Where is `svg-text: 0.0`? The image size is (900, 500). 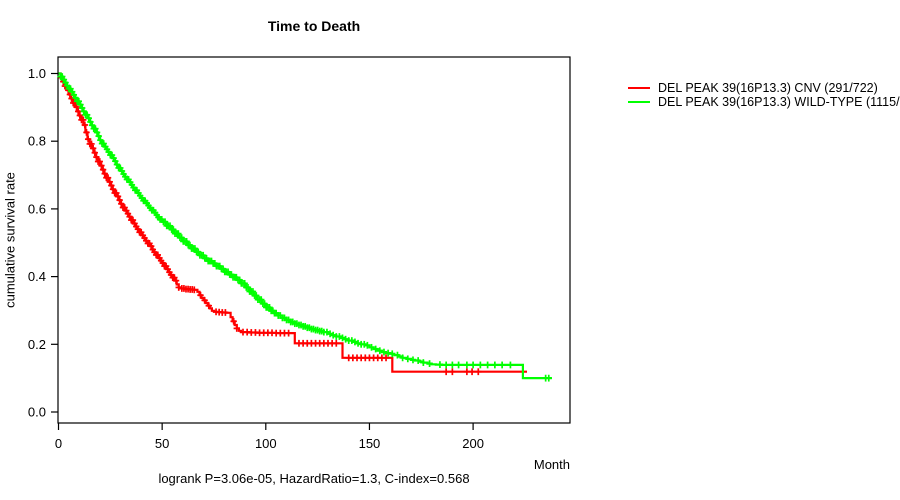
svg-text: 0.0 is located at coordinates (37, 412).